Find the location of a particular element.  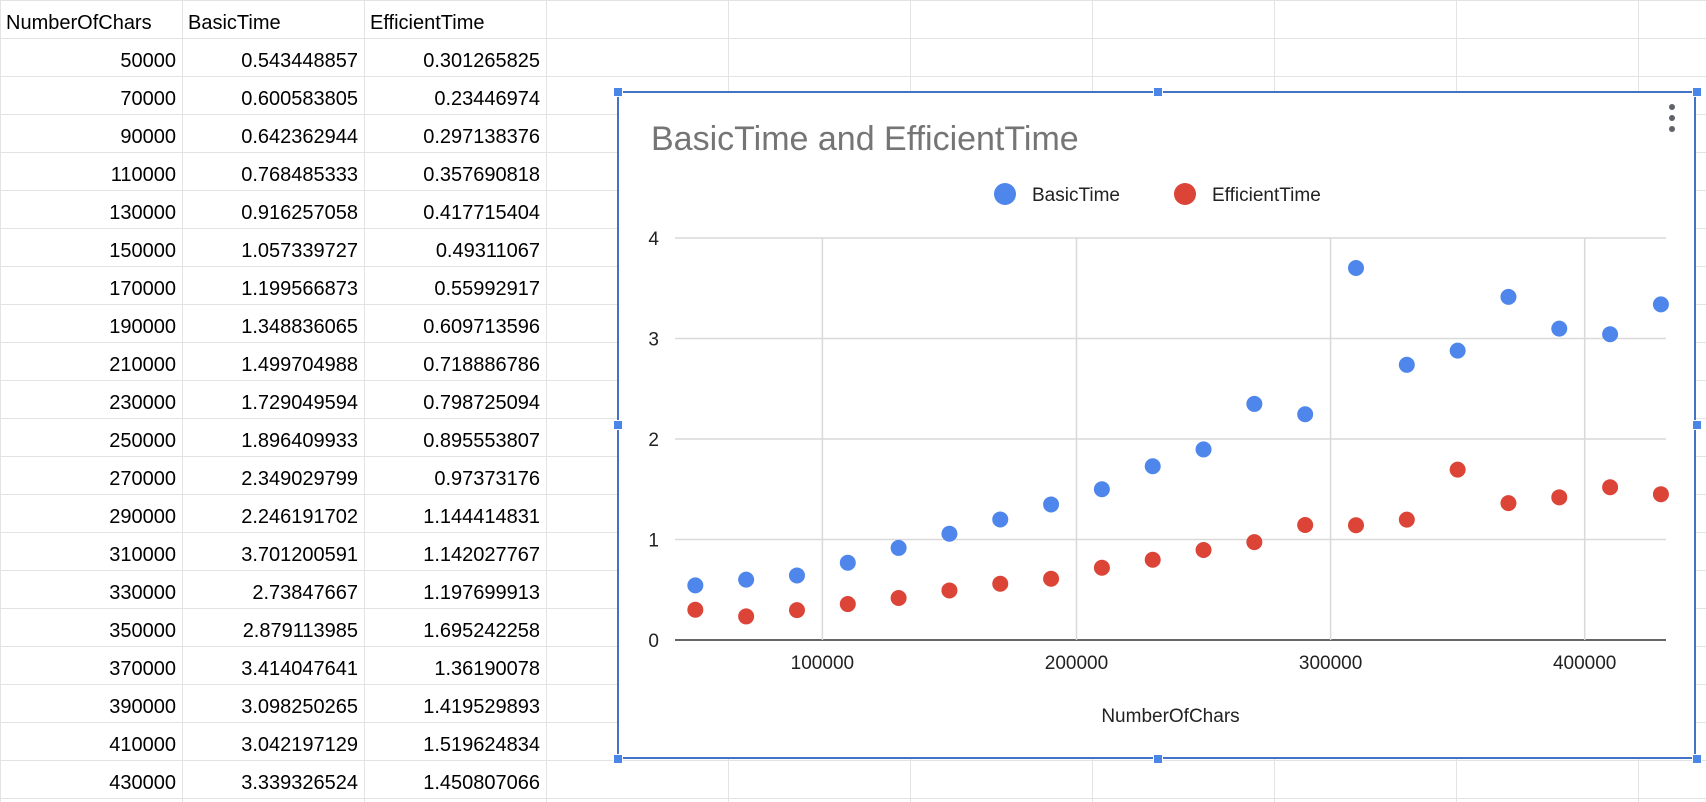

table-cell: 0.301265825 is located at coordinates (481, 61).